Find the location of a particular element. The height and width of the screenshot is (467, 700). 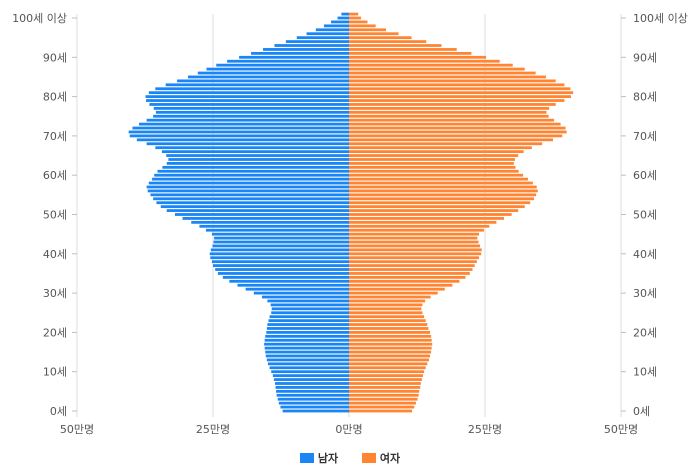

legend-item-female: 여자 is located at coordinates (380, 458).